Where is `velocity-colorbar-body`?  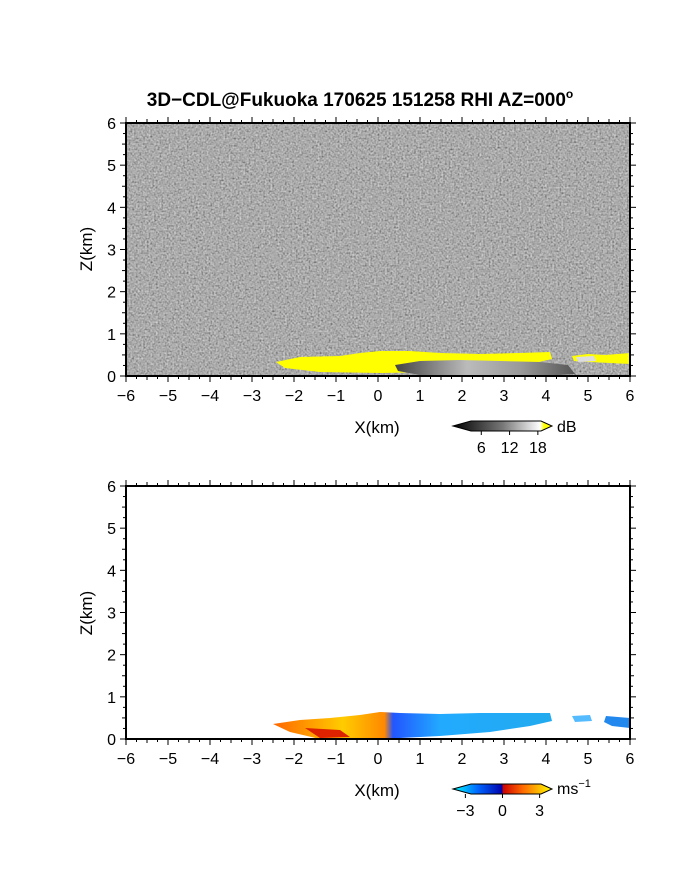 velocity-colorbar-body is located at coordinates (502, 789).